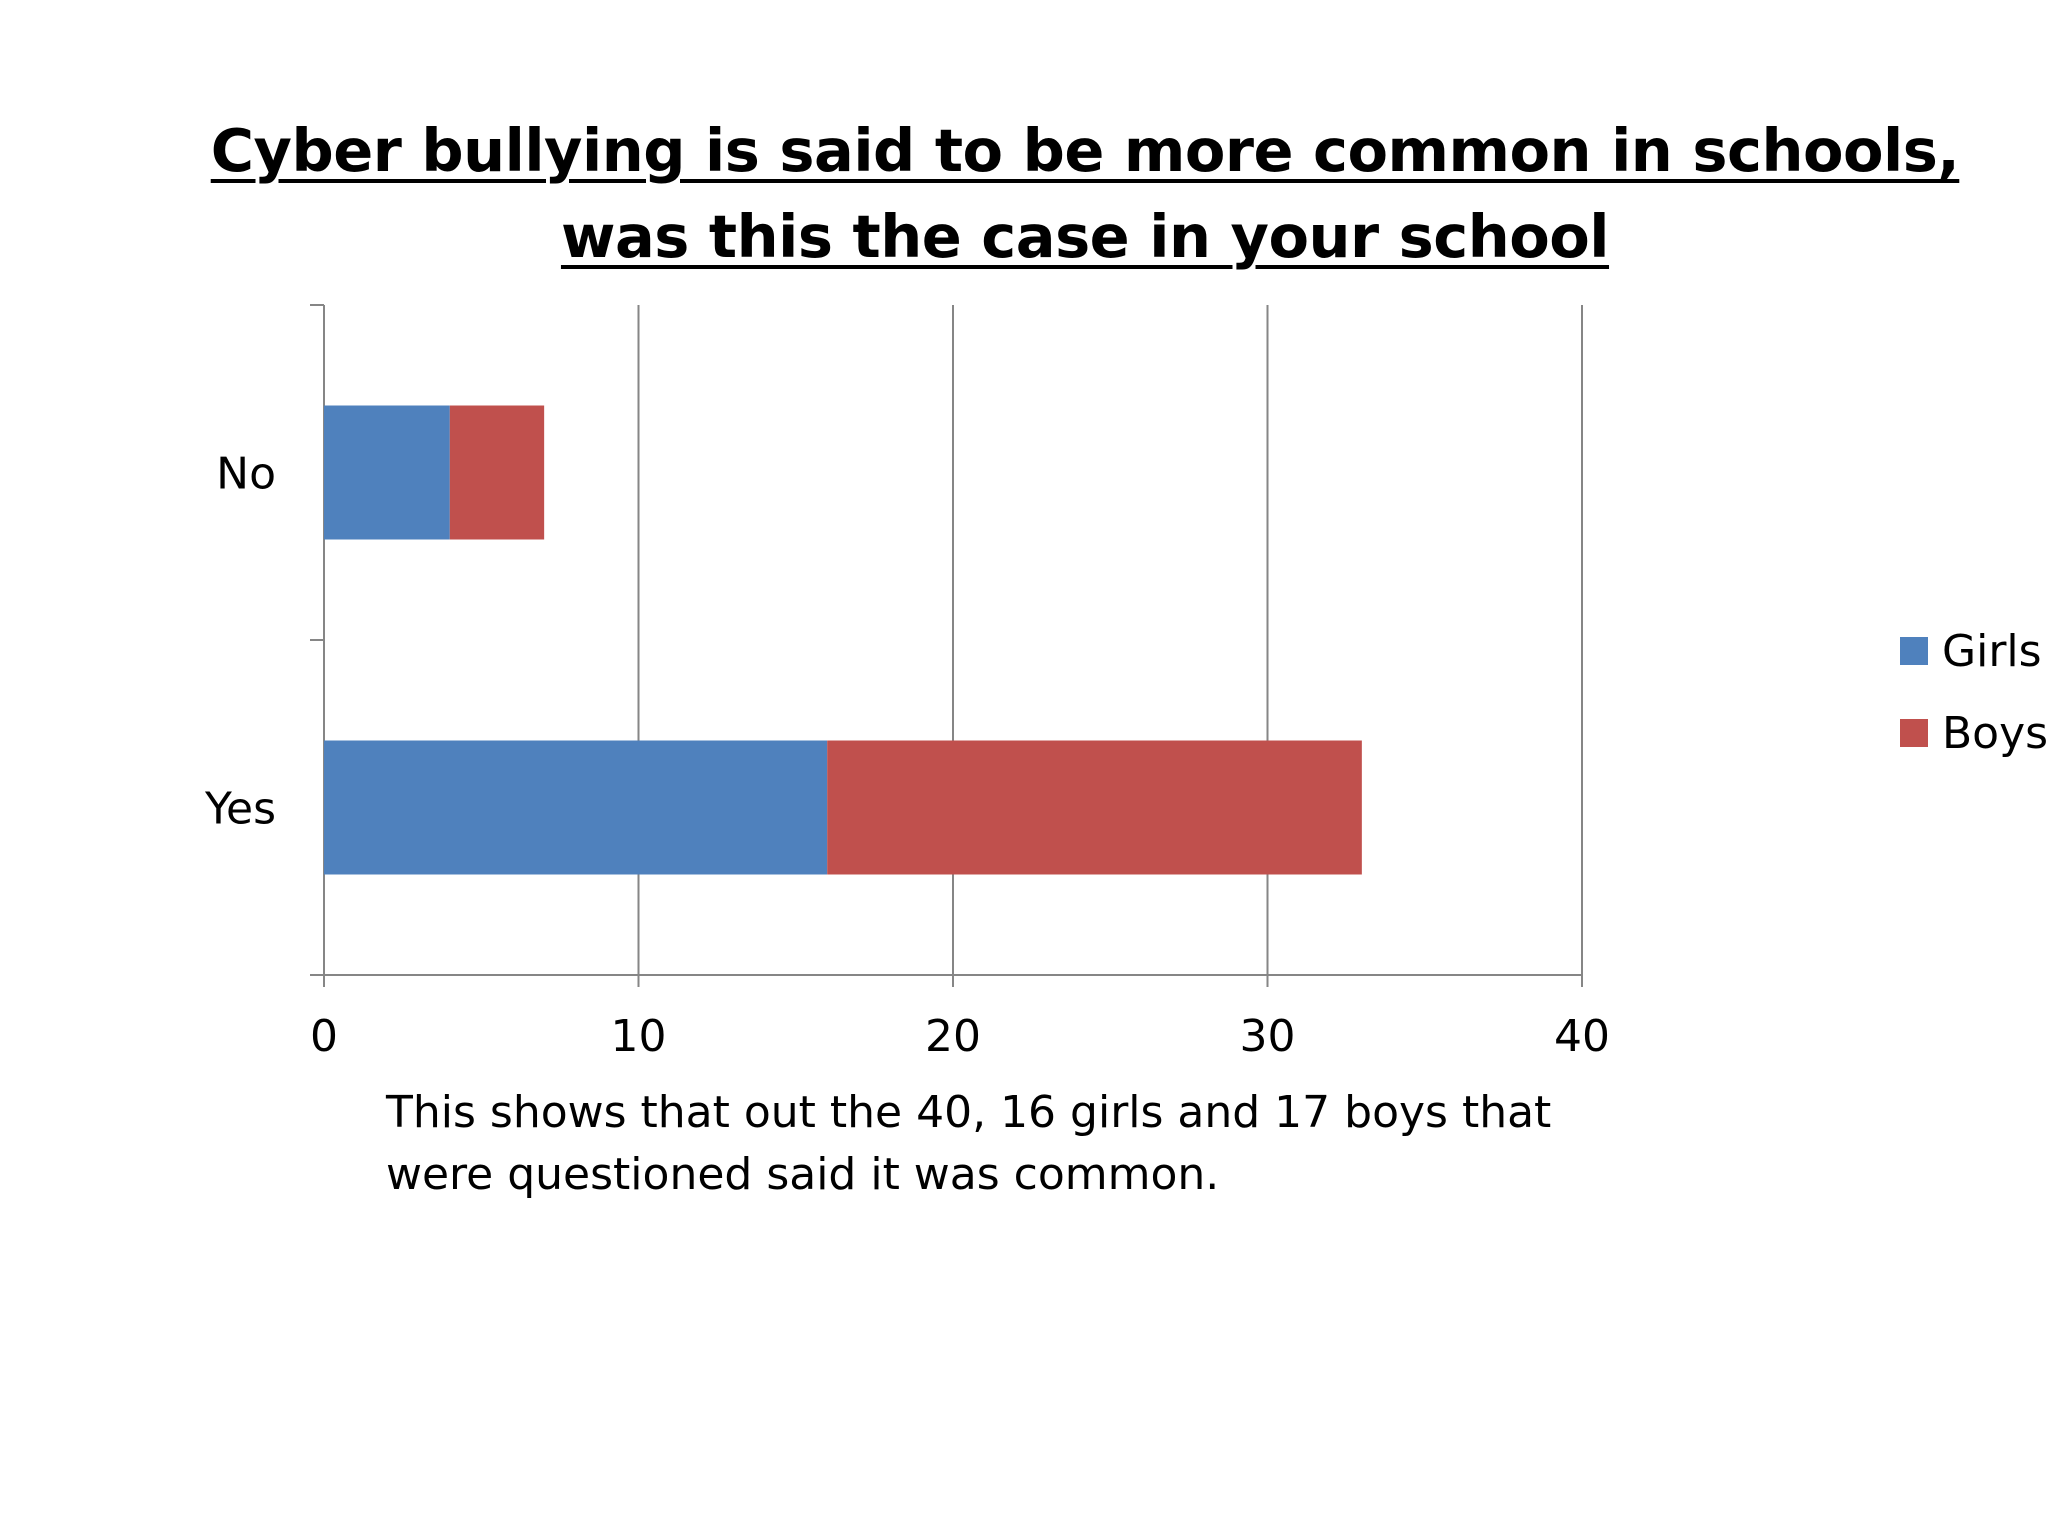 The width and height of the screenshot is (2048, 1536). I want to click on legend-item-girls: Girls, so click(1974, 651).